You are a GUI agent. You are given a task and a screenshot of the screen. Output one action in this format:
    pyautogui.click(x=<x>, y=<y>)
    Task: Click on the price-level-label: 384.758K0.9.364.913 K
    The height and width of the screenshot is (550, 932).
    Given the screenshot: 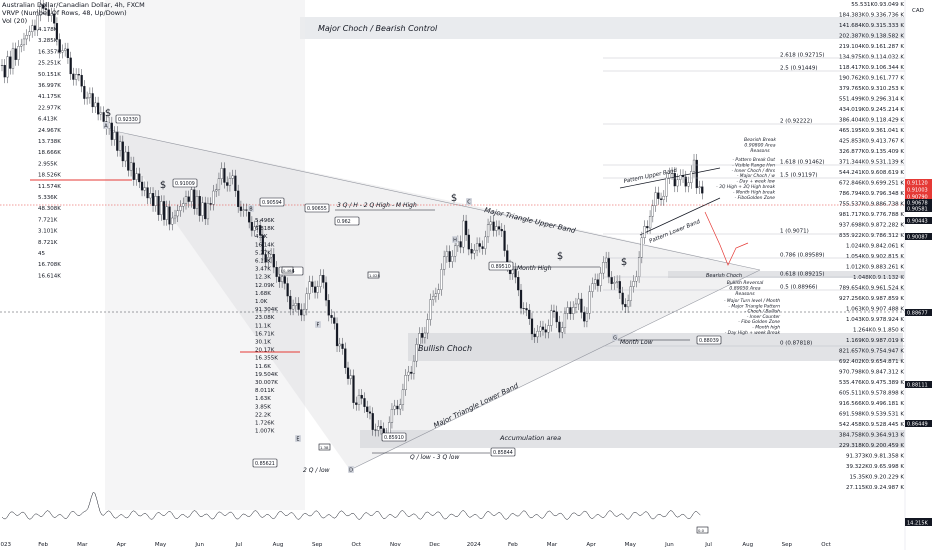 What is the action you would take?
    pyautogui.click(x=871, y=436)
    